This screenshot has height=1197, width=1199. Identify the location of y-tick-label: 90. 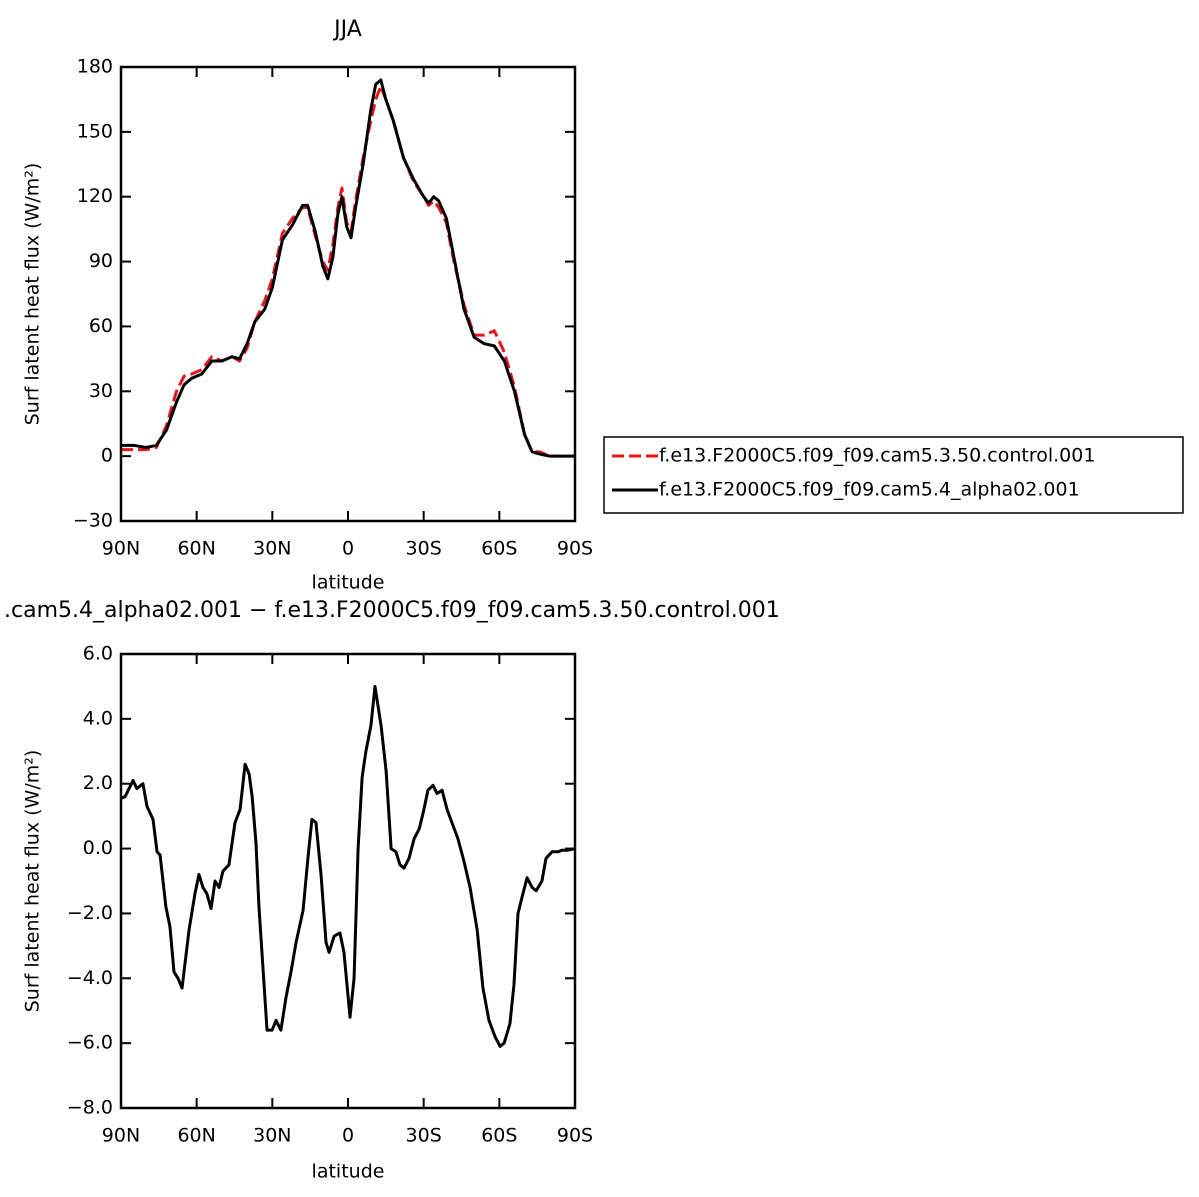
(101, 261).